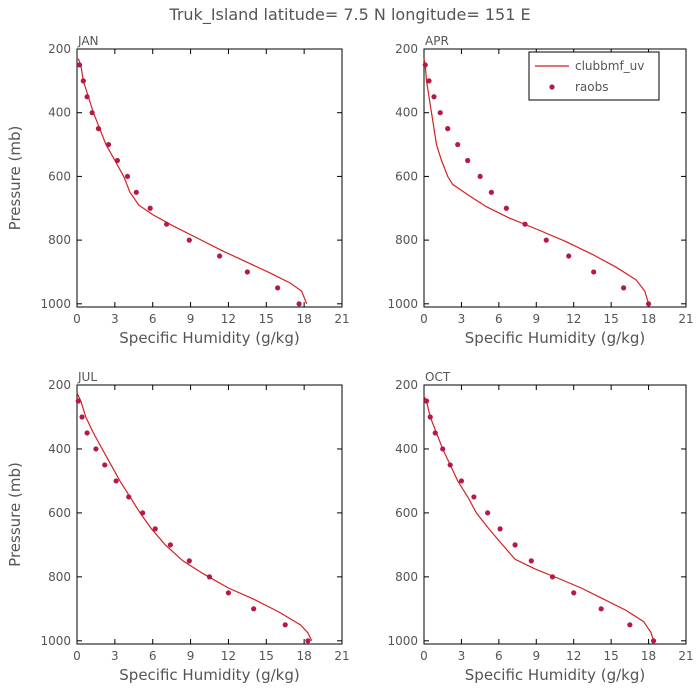 This screenshot has width=700, height=700. I want to click on plot-frame, so click(555, 178).